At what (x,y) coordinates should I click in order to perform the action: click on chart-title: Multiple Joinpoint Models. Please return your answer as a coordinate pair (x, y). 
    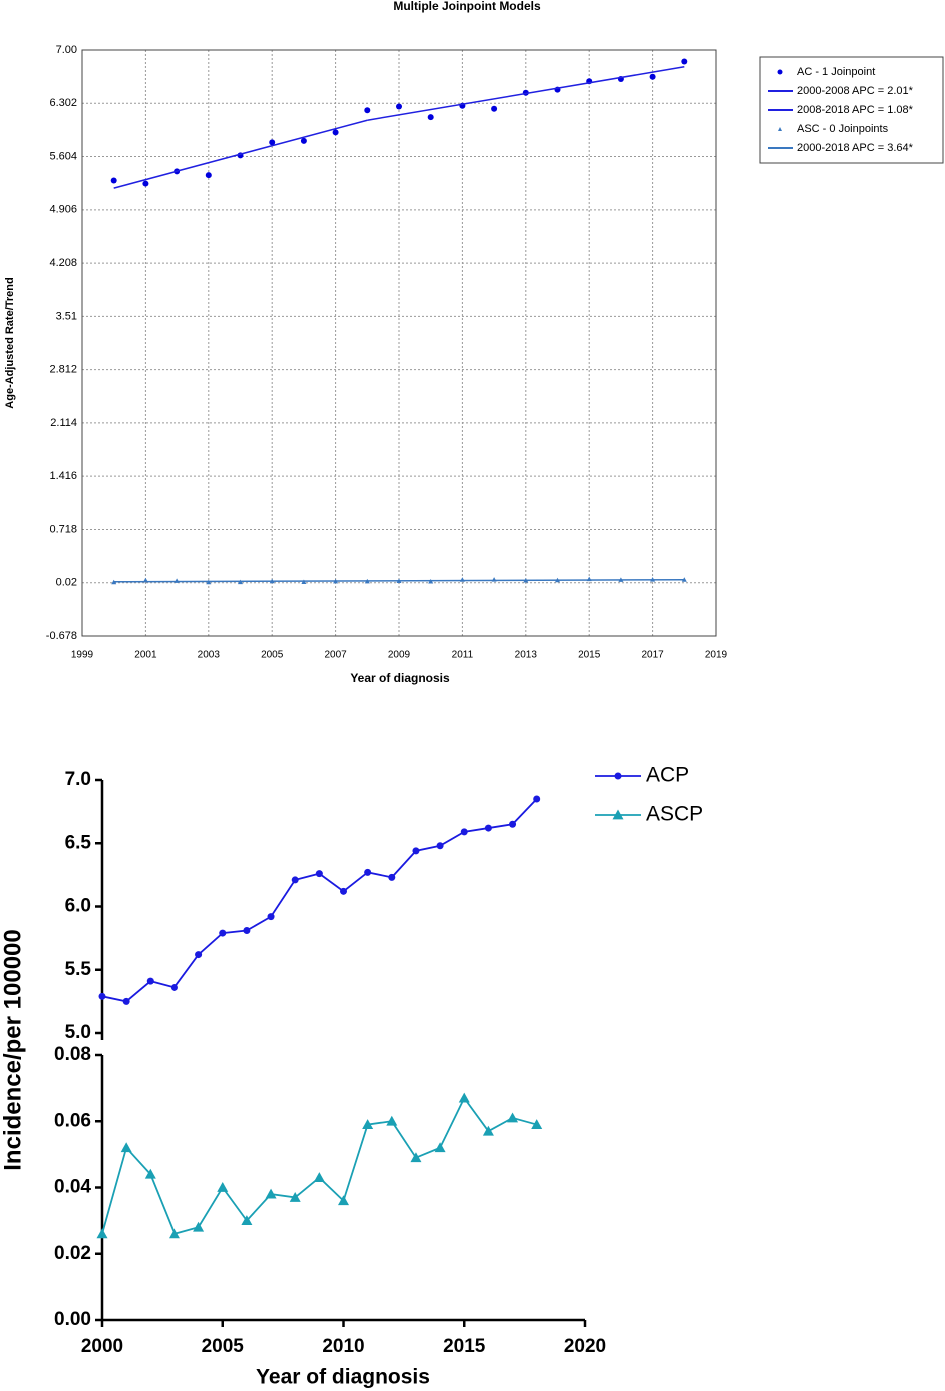
    Looking at the image, I should click on (467, 6).